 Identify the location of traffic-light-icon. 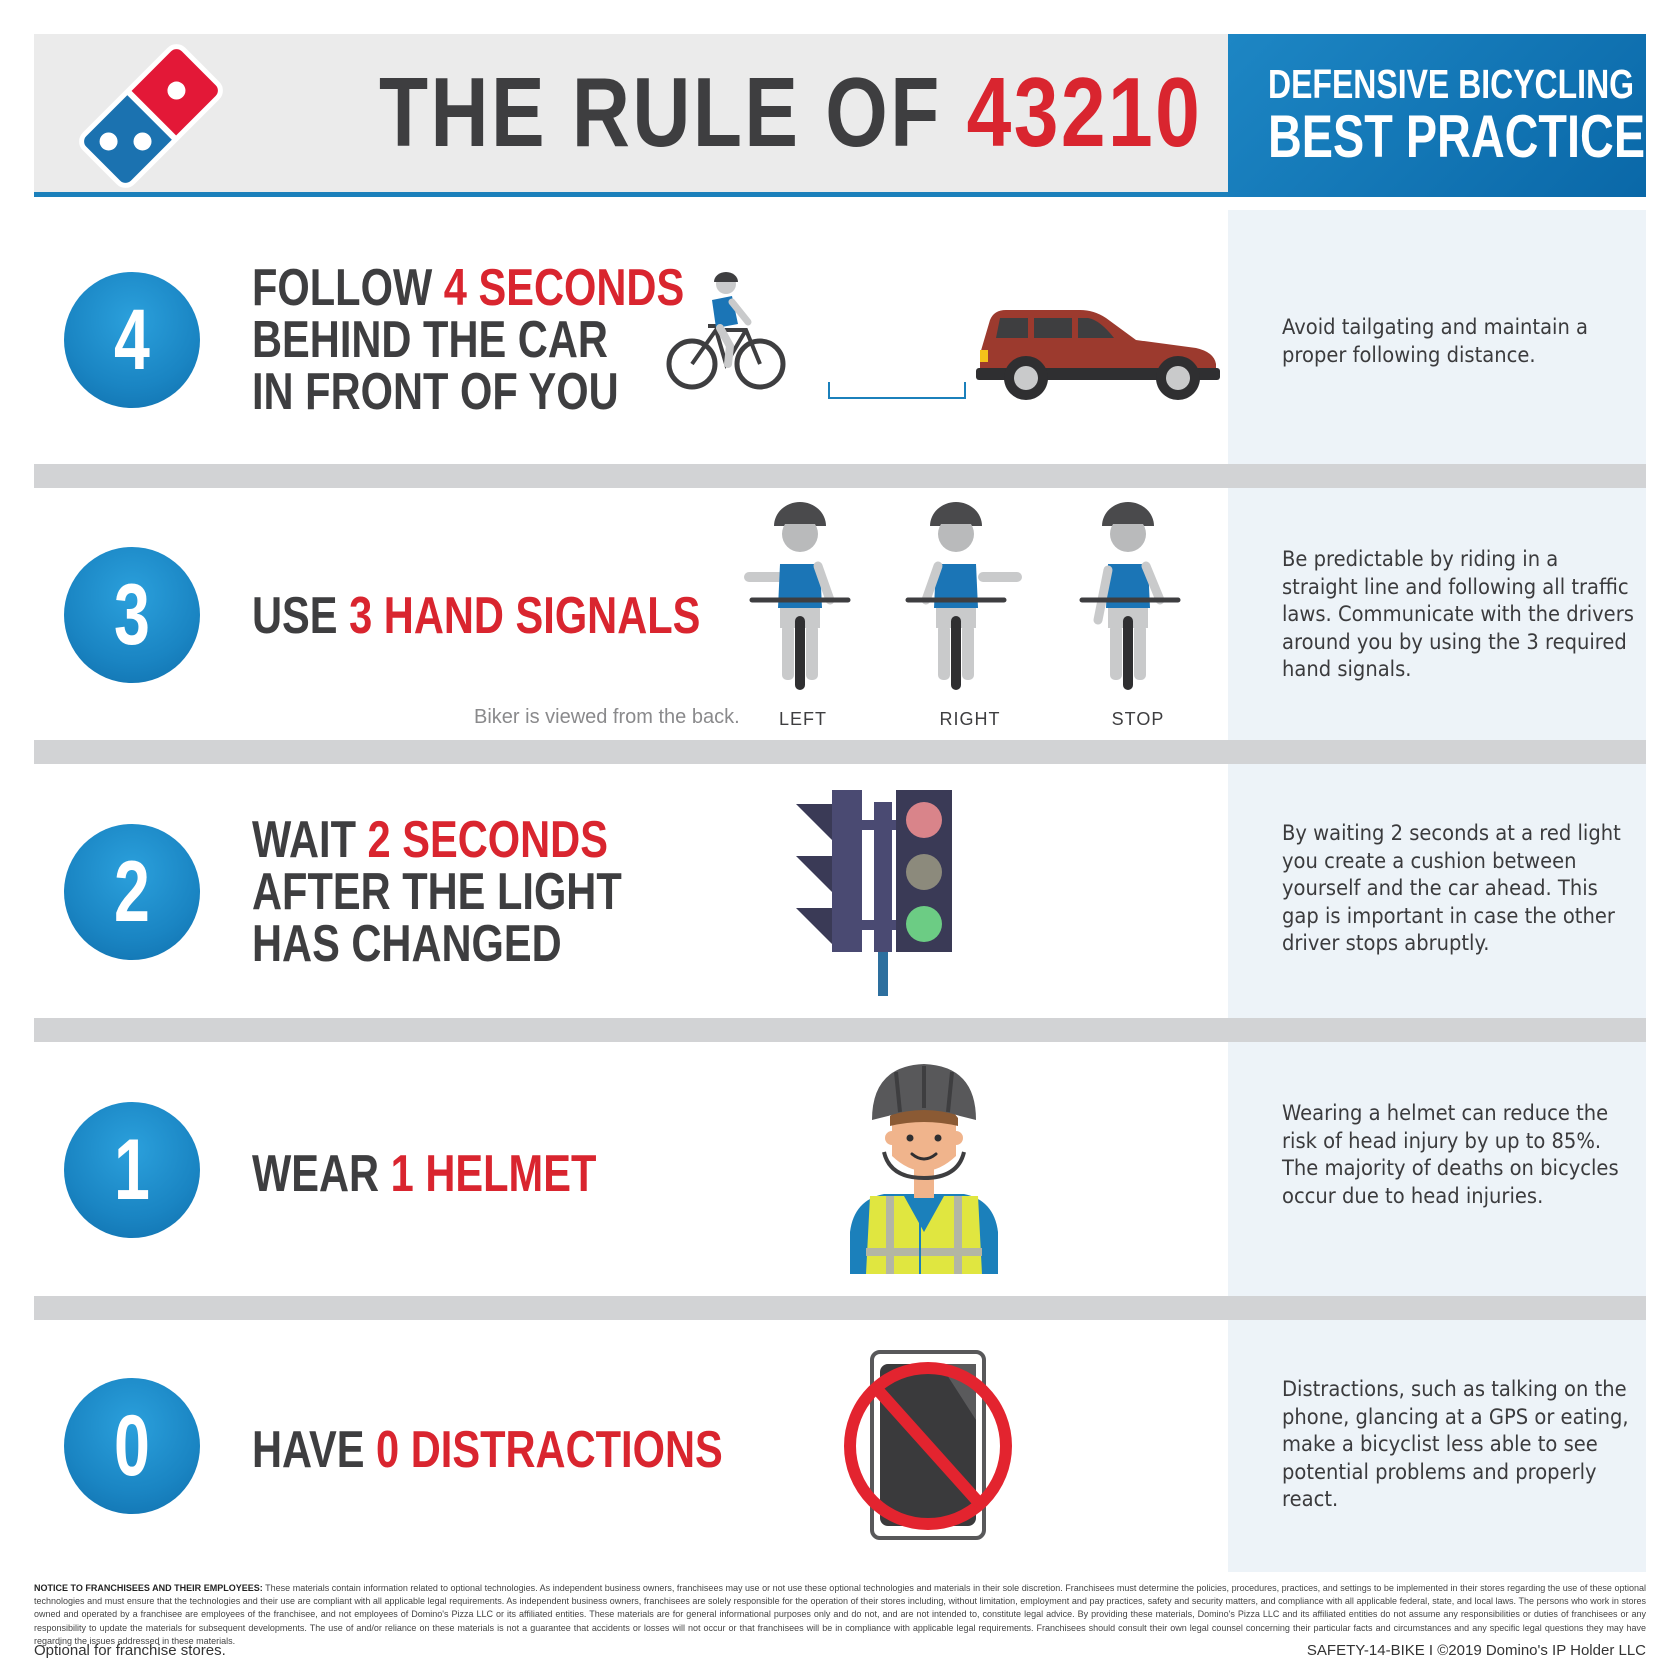
(874, 893).